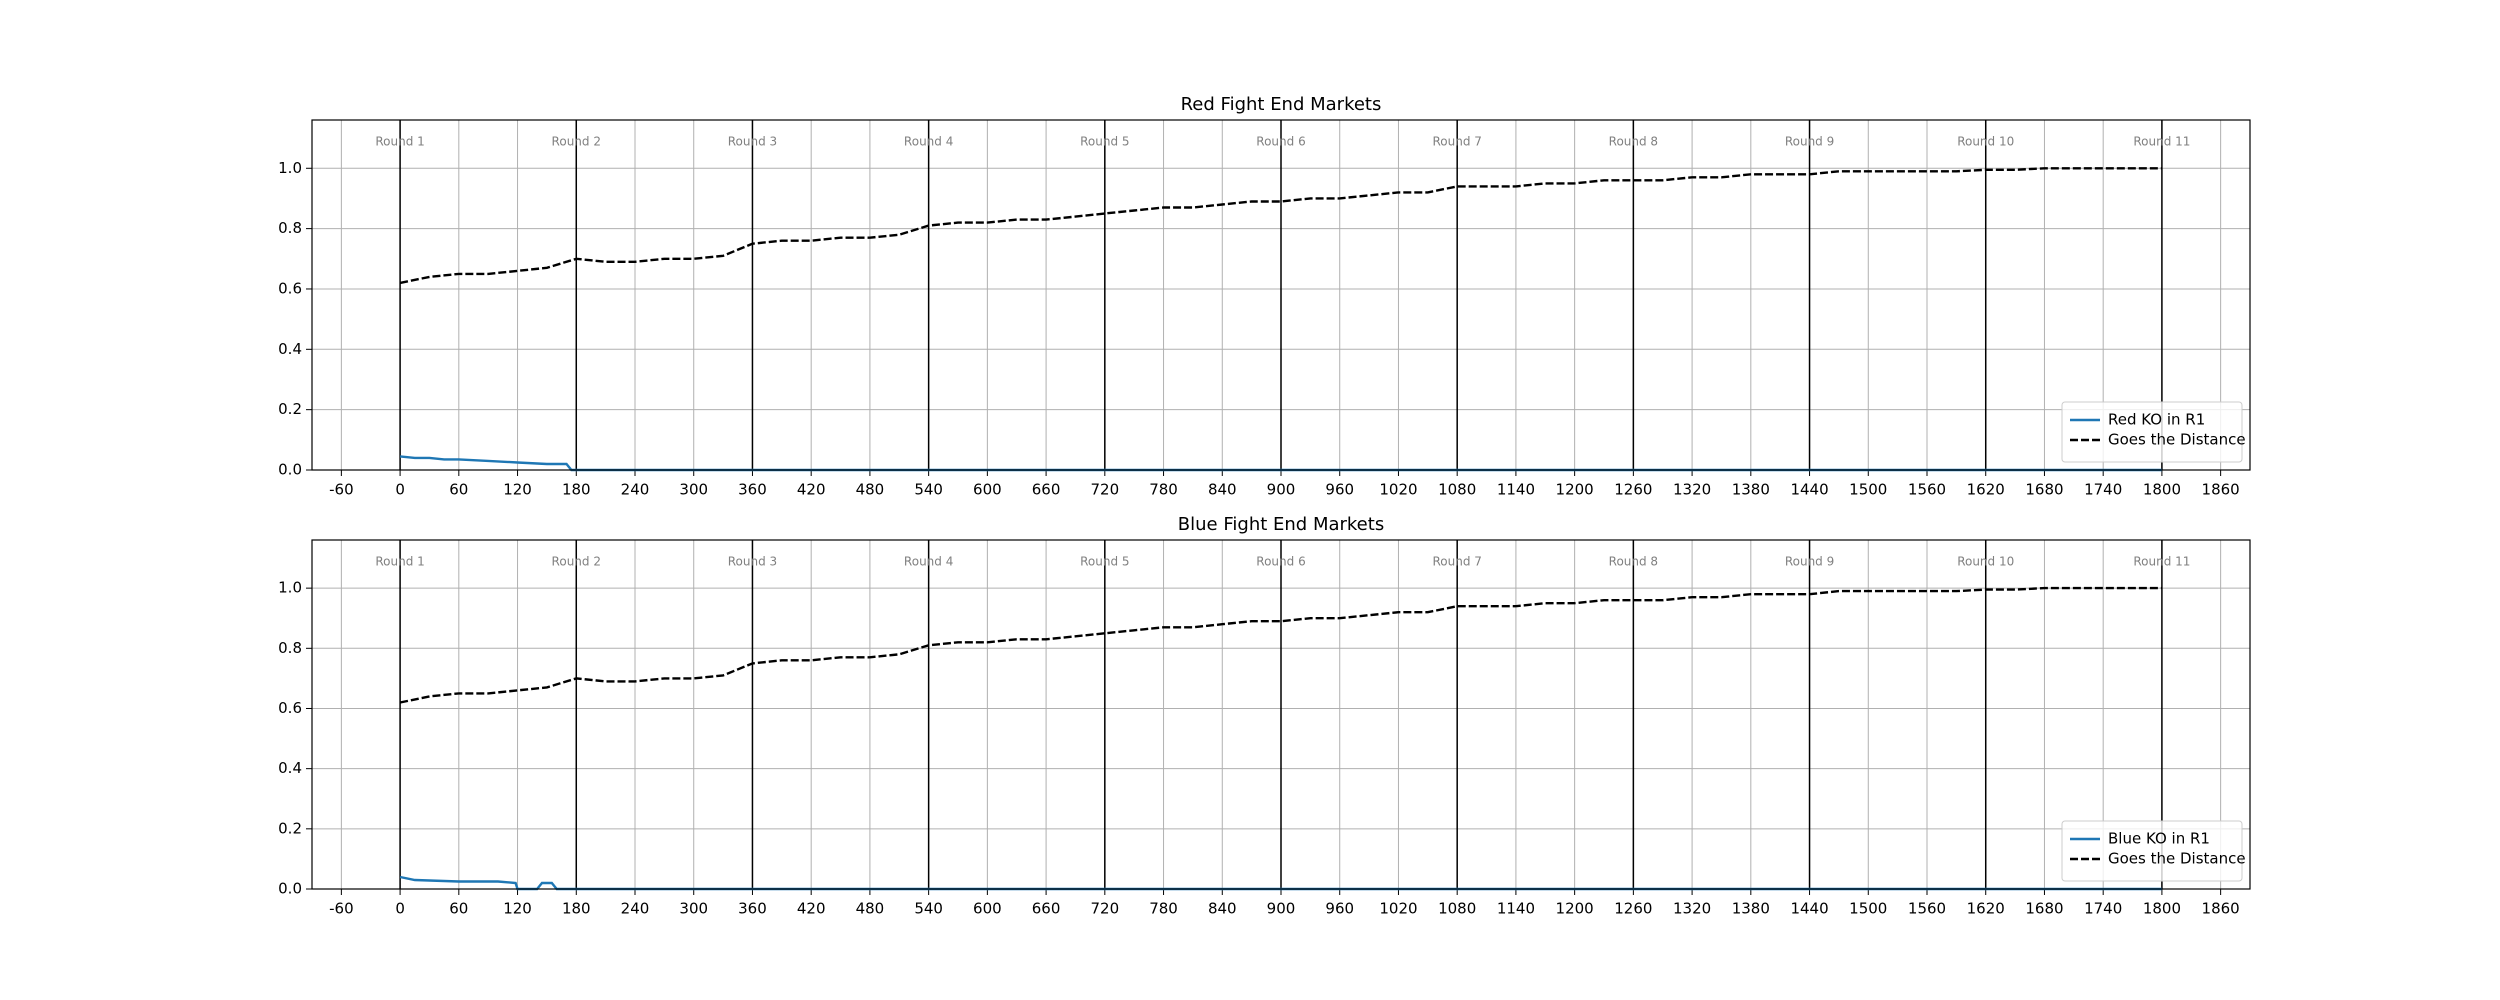  What do you see at coordinates (1986, 490) in the screenshot?
I see `x-tick-label: 1620` at bounding box center [1986, 490].